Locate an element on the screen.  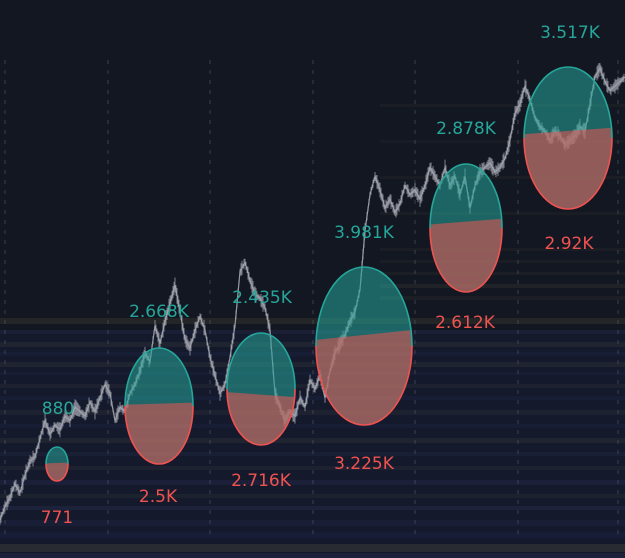
sell-volume-label: 2.92K is located at coordinates (570, 244).